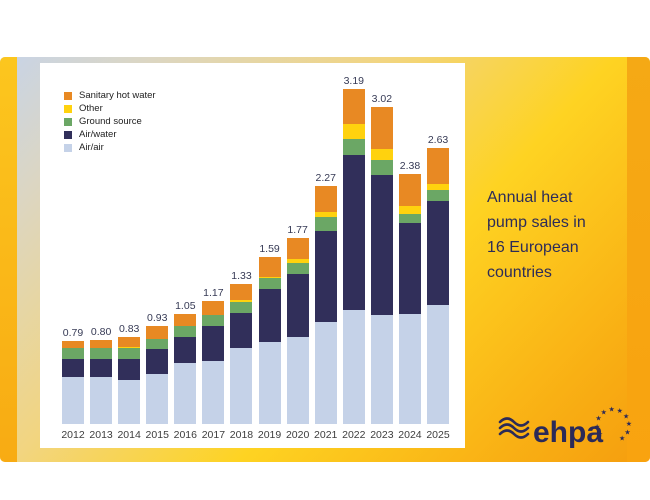 The image size is (650, 500). I want to click on title-line: pump sales in, so click(536, 222).